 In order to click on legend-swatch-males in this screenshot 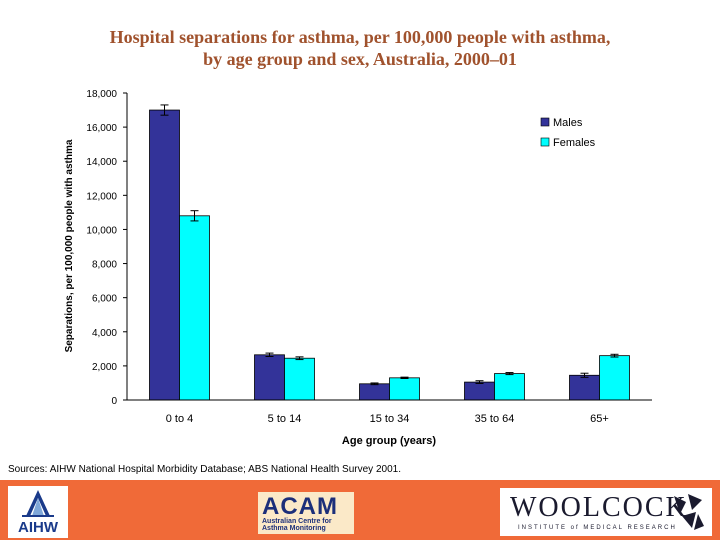, I will do `click(545, 122)`.